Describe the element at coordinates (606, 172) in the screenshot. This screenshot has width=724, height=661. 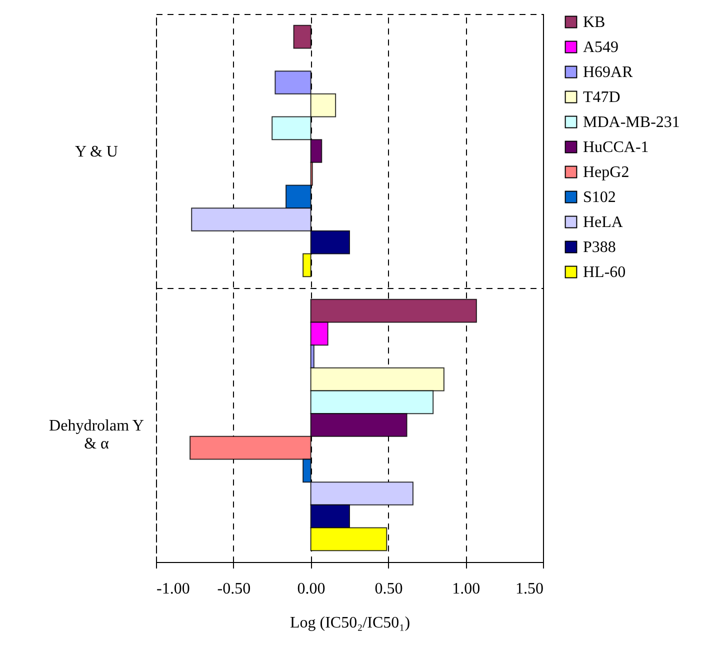
I see `legend-label: HepG2` at that location.